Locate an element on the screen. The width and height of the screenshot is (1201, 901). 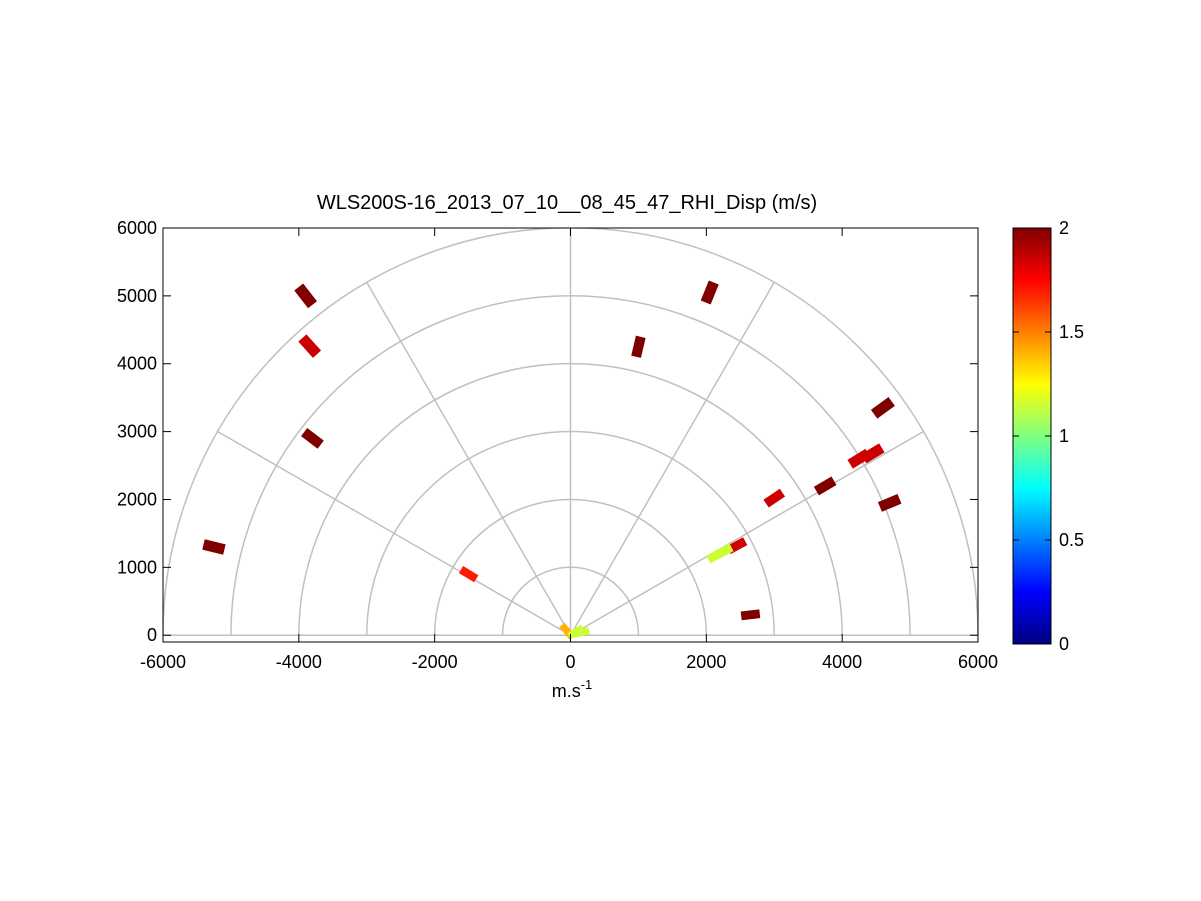
colorbar-tick-label: 1 is located at coordinates (1064, 436).